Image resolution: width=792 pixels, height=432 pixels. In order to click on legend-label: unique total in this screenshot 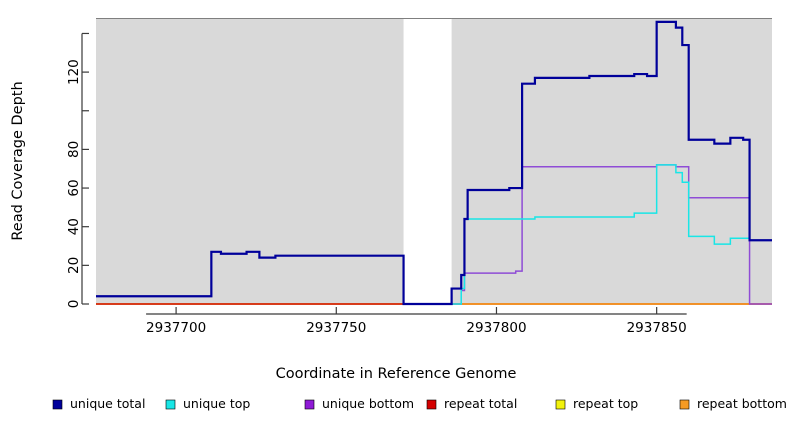, I will do `click(107, 403)`.